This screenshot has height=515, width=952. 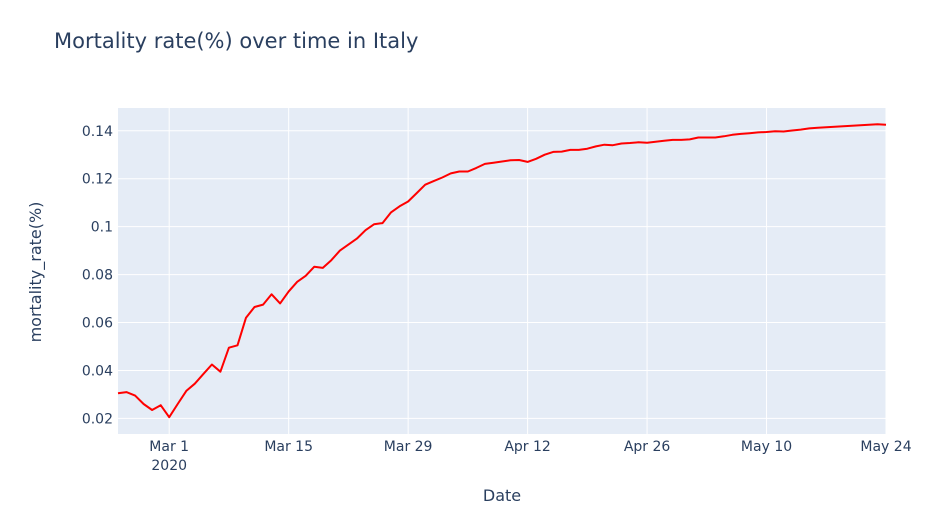 What do you see at coordinates (885, 447) in the screenshot?
I see `x-tick-label: May 24` at bounding box center [885, 447].